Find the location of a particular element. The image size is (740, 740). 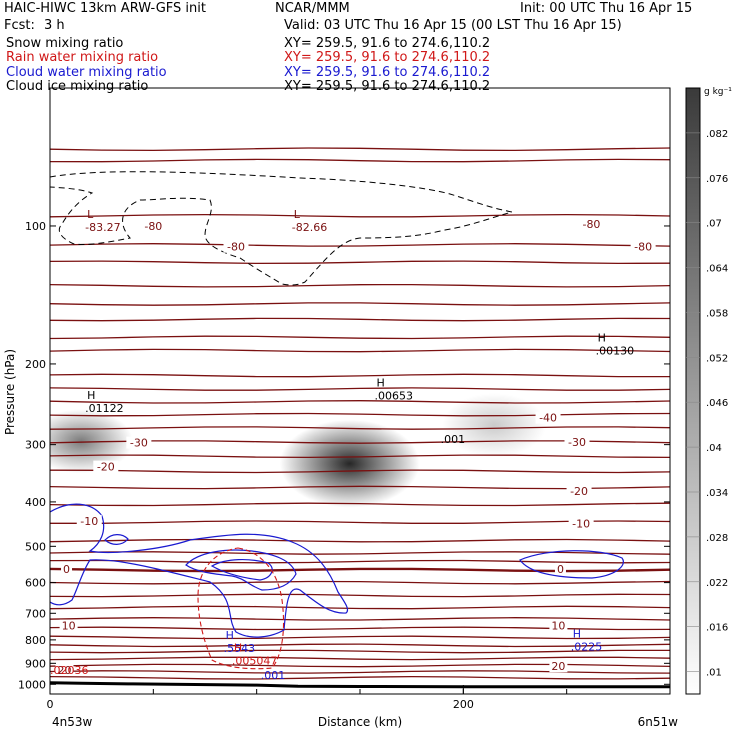

extremum-value: .00130 is located at coordinates (615, 350).